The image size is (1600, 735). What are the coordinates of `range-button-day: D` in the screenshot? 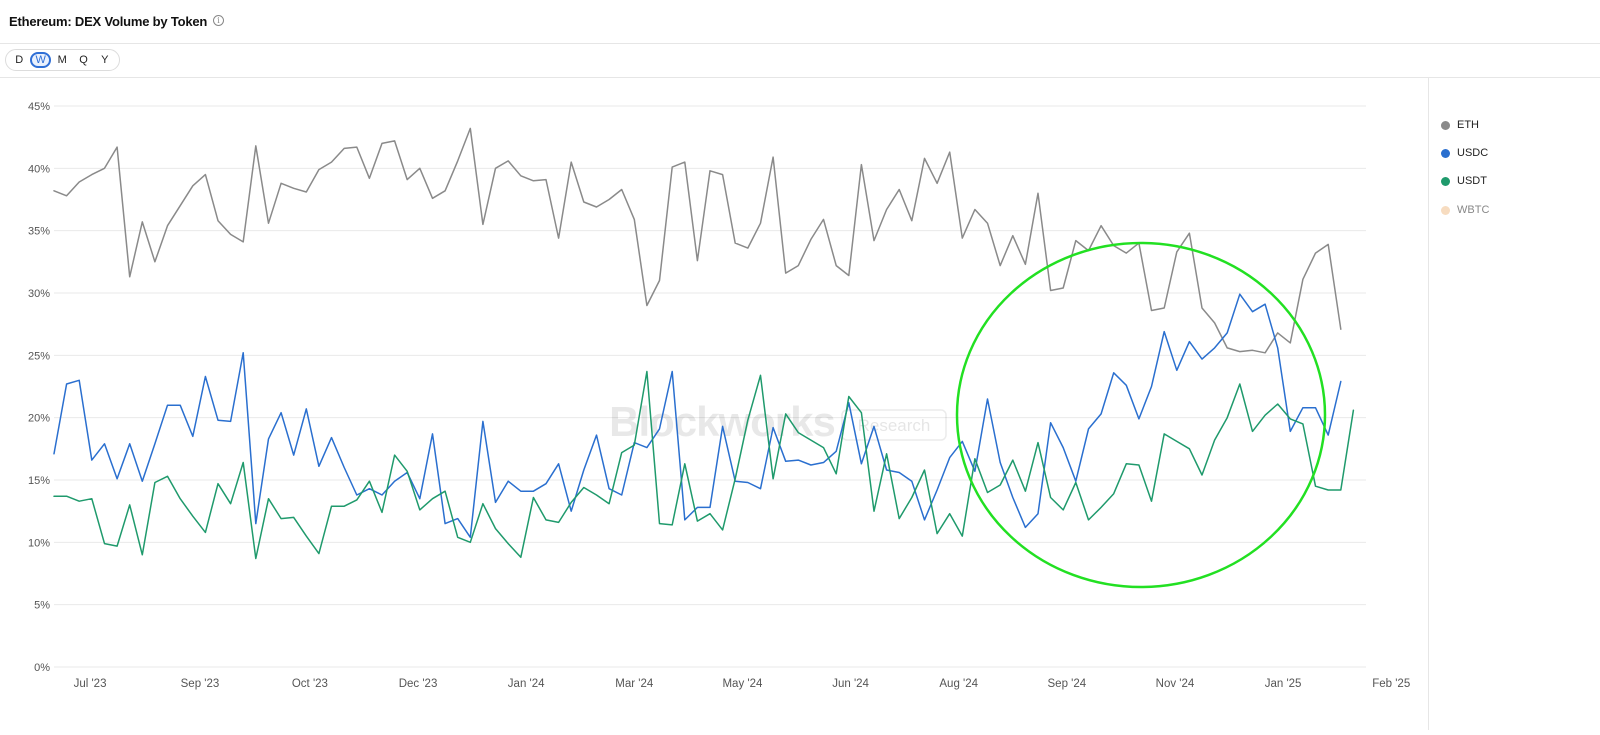 It's located at (19, 60).